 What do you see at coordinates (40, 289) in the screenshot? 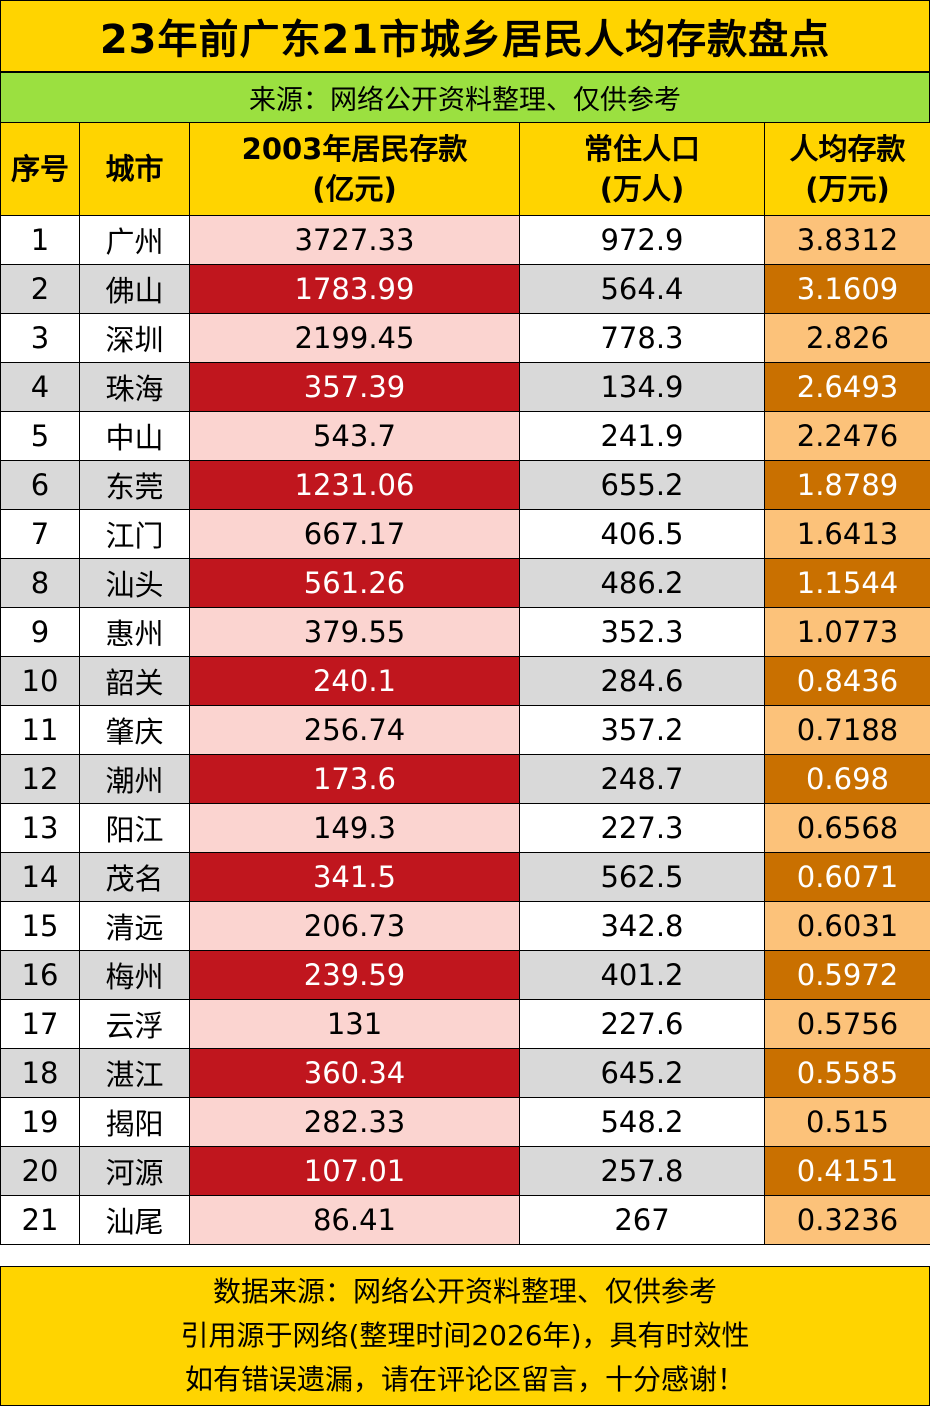
I see `cell-rank: 2` at bounding box center [40, 289].